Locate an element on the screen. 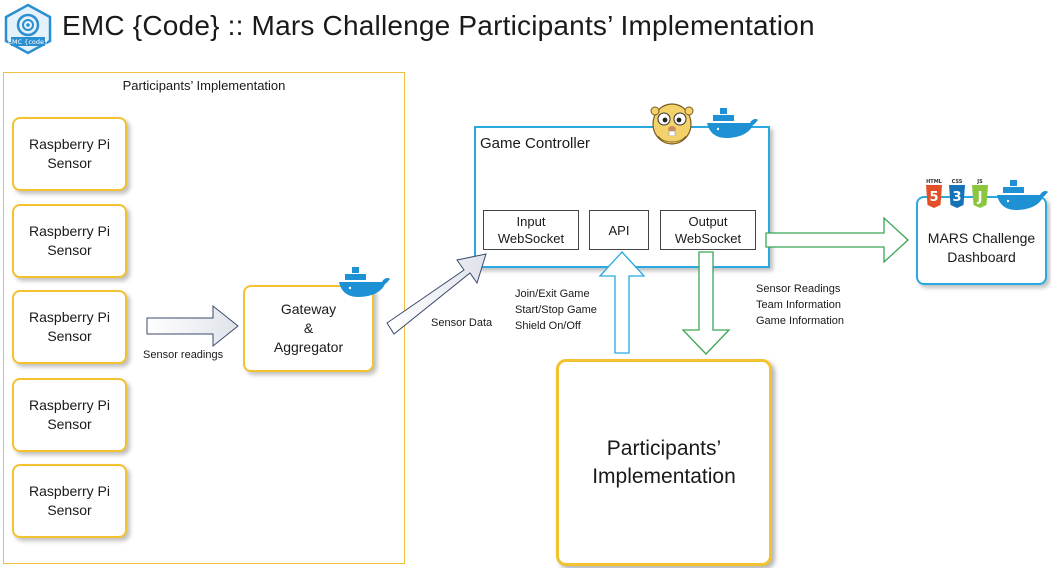 This screenshot has height=568, width=1051. api-command: Shield On/Off is located at coordinates (548, 326).